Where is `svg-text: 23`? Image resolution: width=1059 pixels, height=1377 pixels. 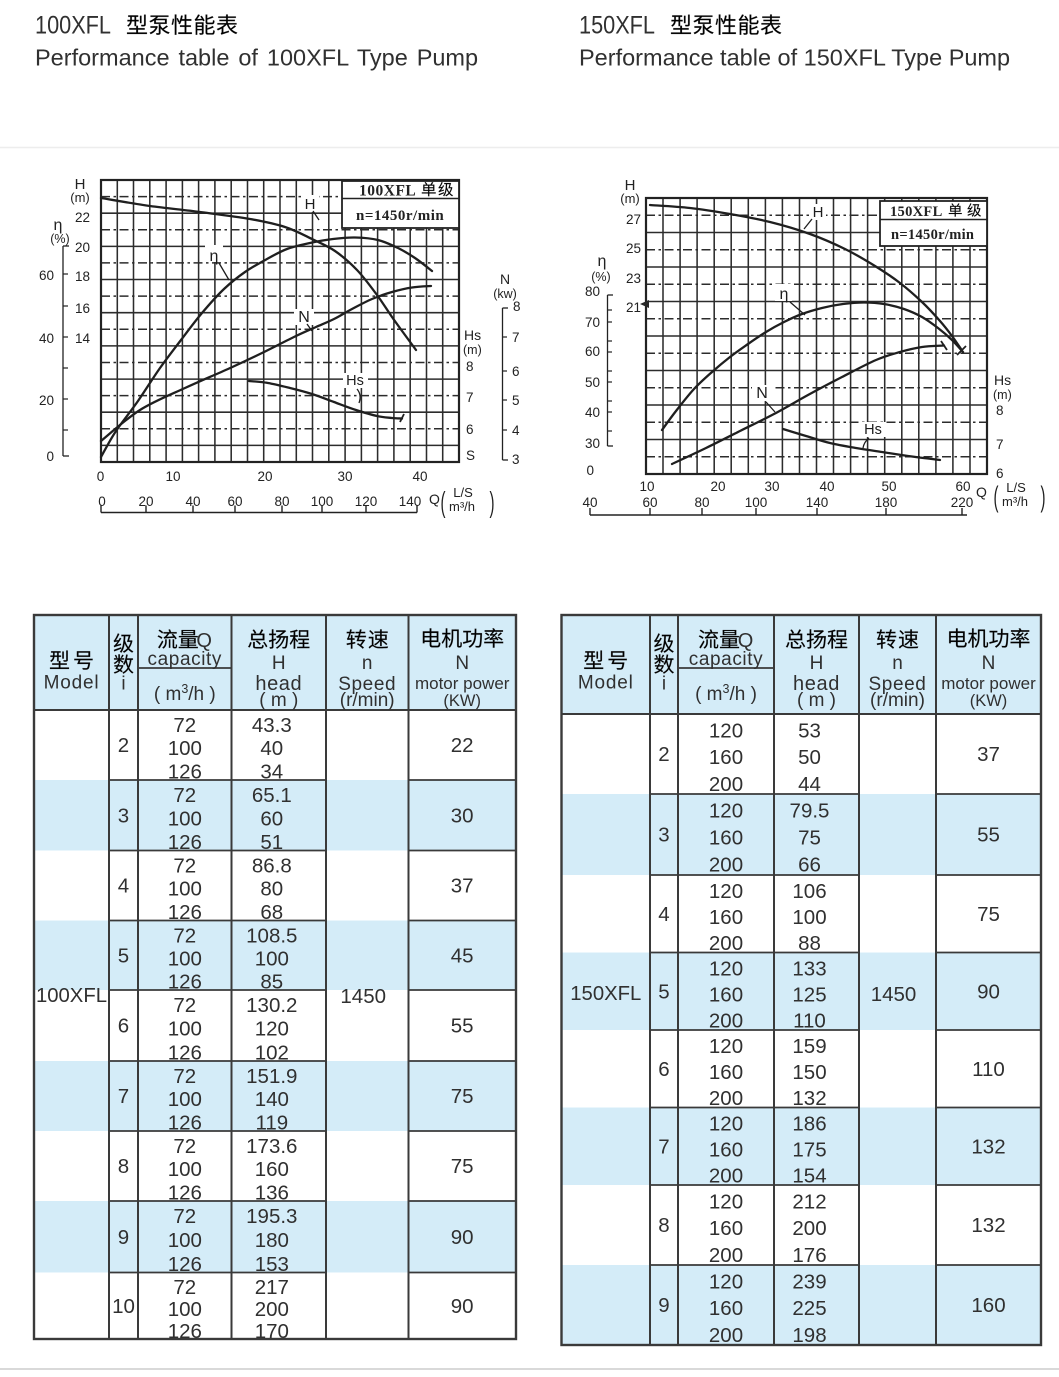
svg-text: 23 is located at coordinates (633, 278).